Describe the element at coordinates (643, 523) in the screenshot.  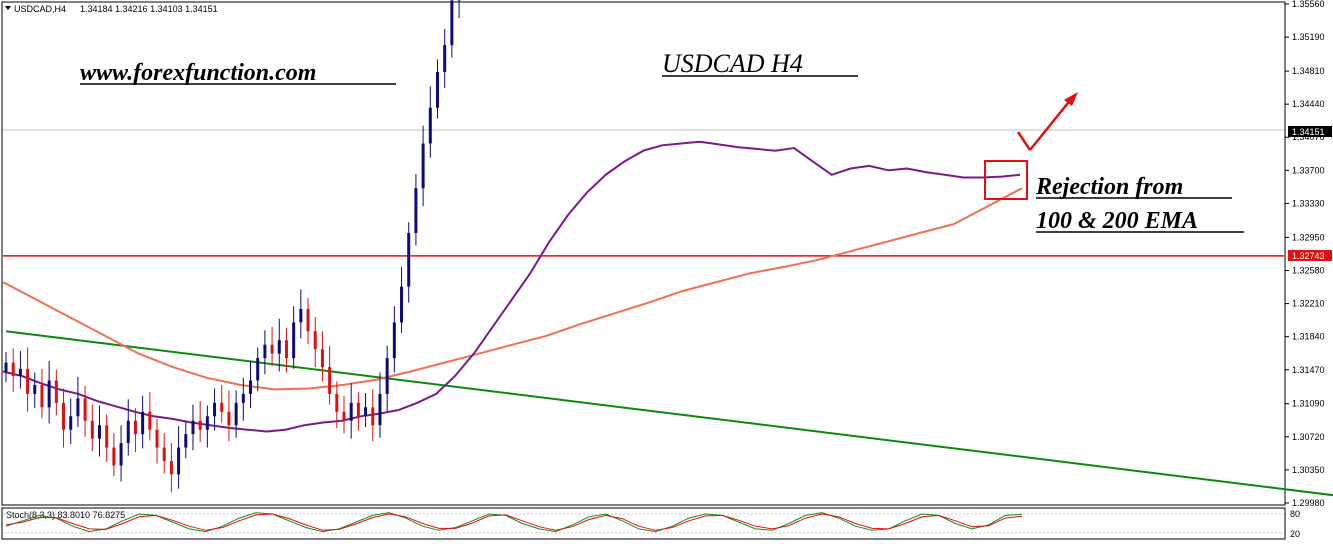
I see `stoch-pane-frame` at that location.